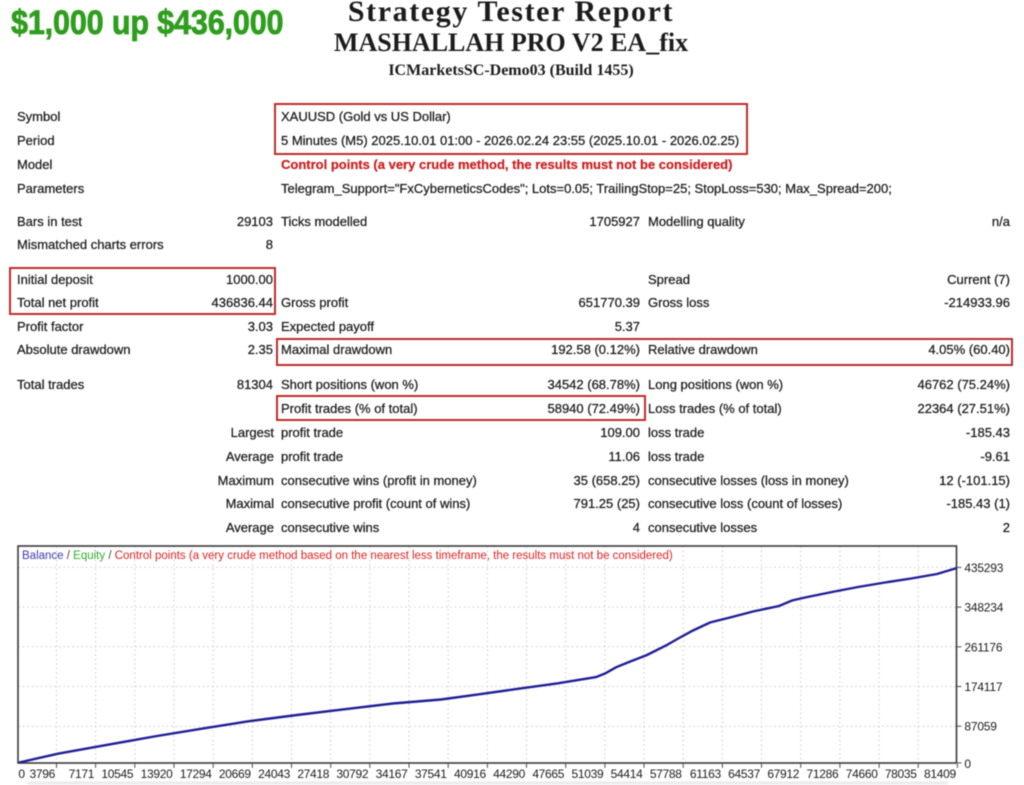 This screenshot has width=1024, height=785. Describe the element at coordinates (82, 774) in the screenshot. I see `svg-text: 7171` at that location.